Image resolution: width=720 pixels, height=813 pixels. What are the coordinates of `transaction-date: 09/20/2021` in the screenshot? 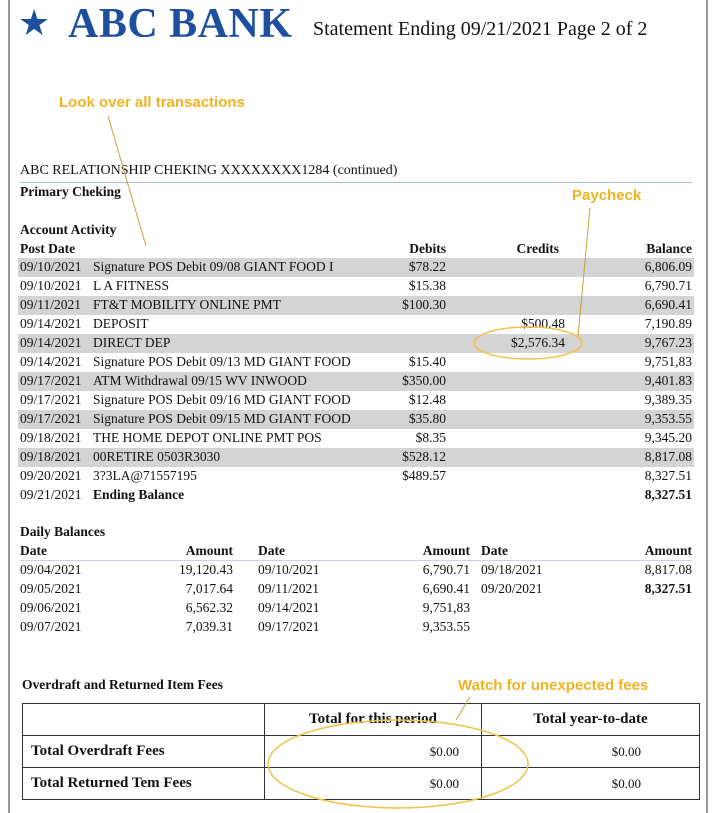 It's located at (51, 475).